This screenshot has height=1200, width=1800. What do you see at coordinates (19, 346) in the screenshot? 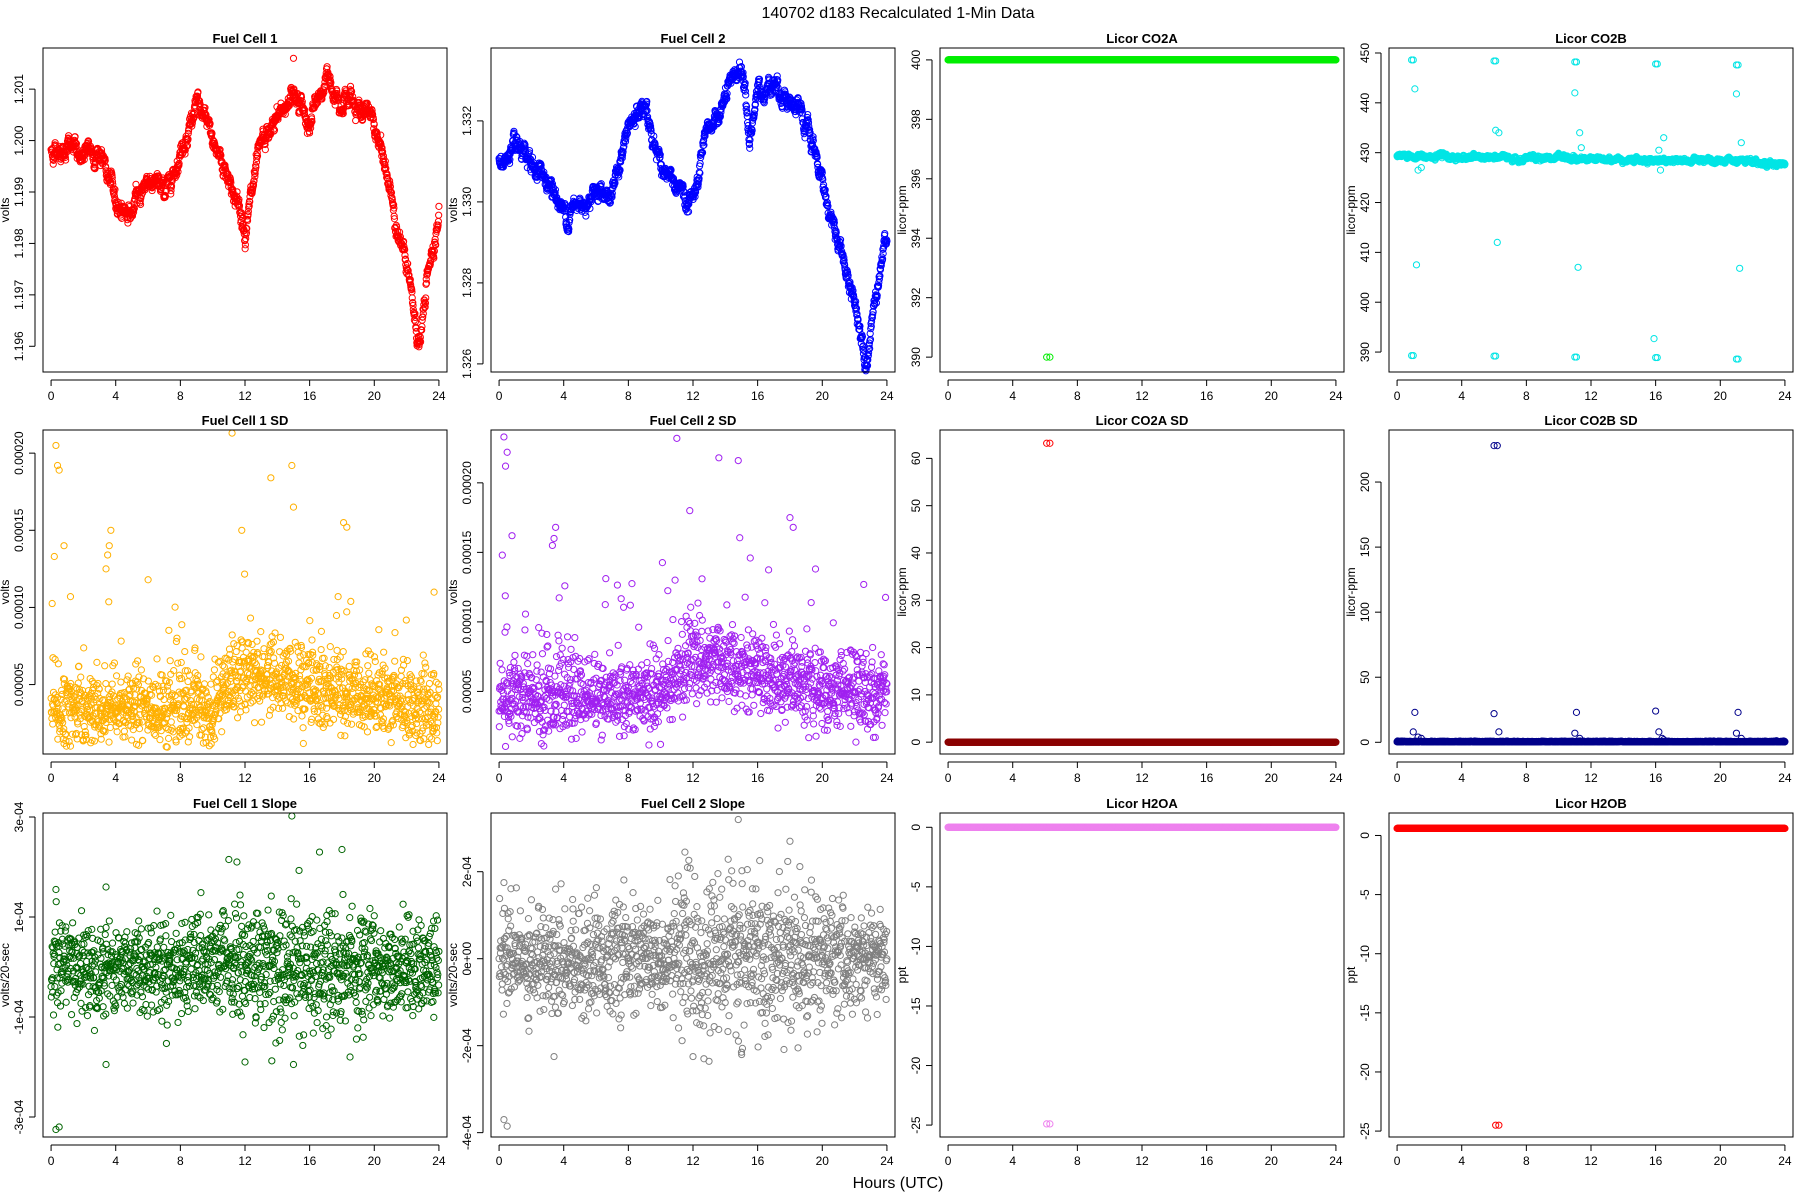
I see `y-tick-label: 1.196` at bounding box center [19, 346].